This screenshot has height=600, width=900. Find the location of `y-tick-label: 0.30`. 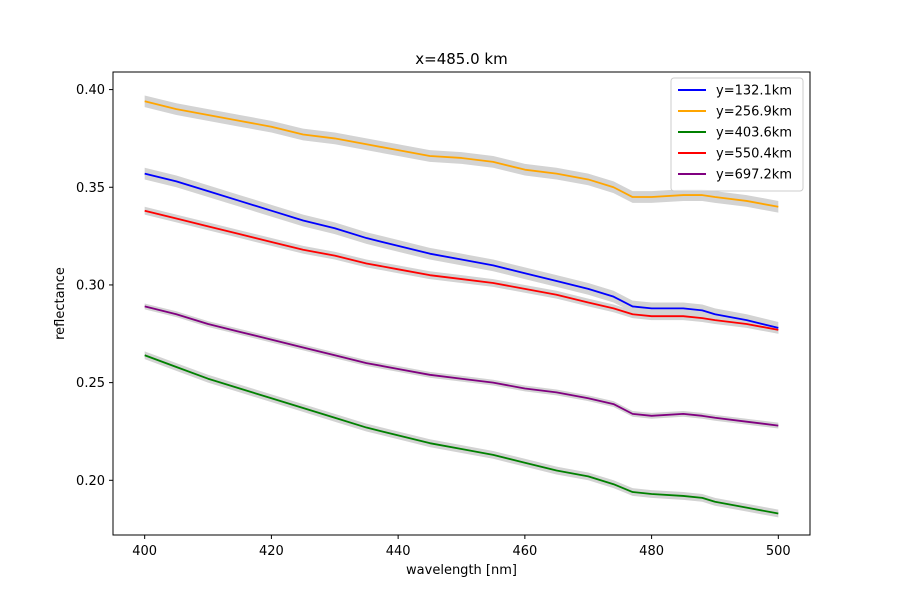

y-tick-label: 0.30 is located at coordinates (90, 285).